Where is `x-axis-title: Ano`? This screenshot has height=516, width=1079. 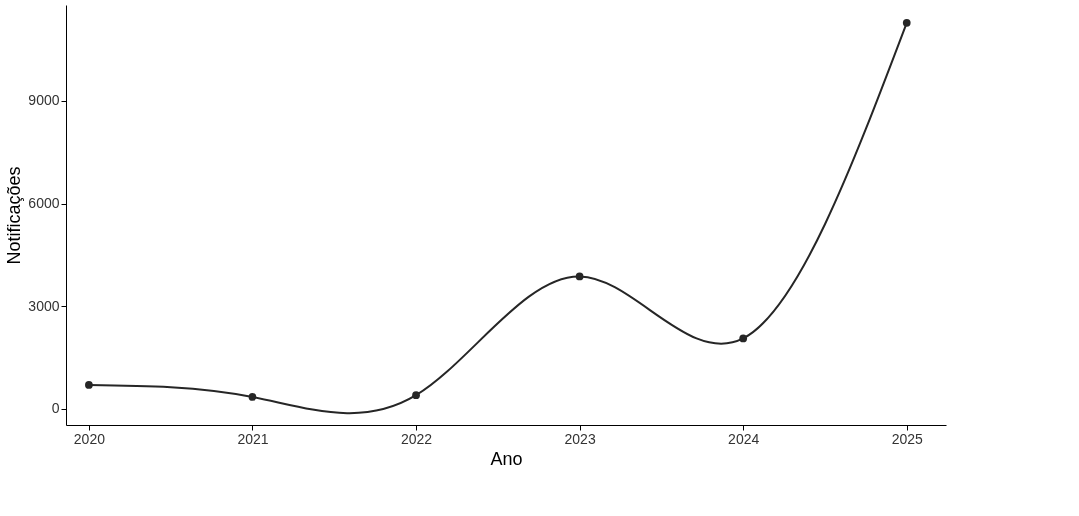 x-axis-title: Ano is located at coordinates (506, 458).